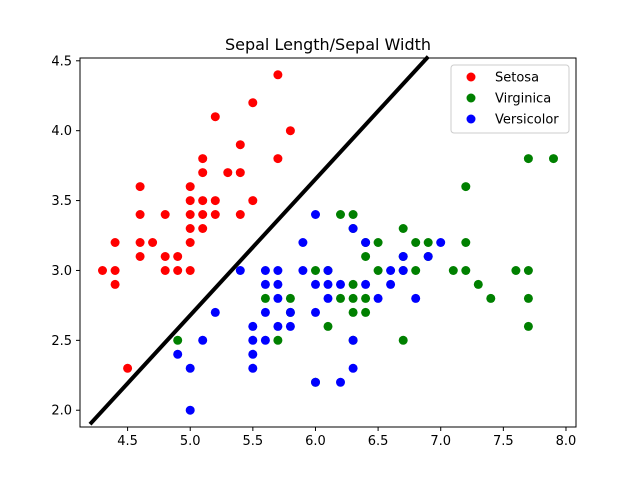 The image size is (640, 480). What do you see at coordinates (566, 441) in the screenshot?
I see `x-tick-label: 8.0` at bounding box center [566, 441].